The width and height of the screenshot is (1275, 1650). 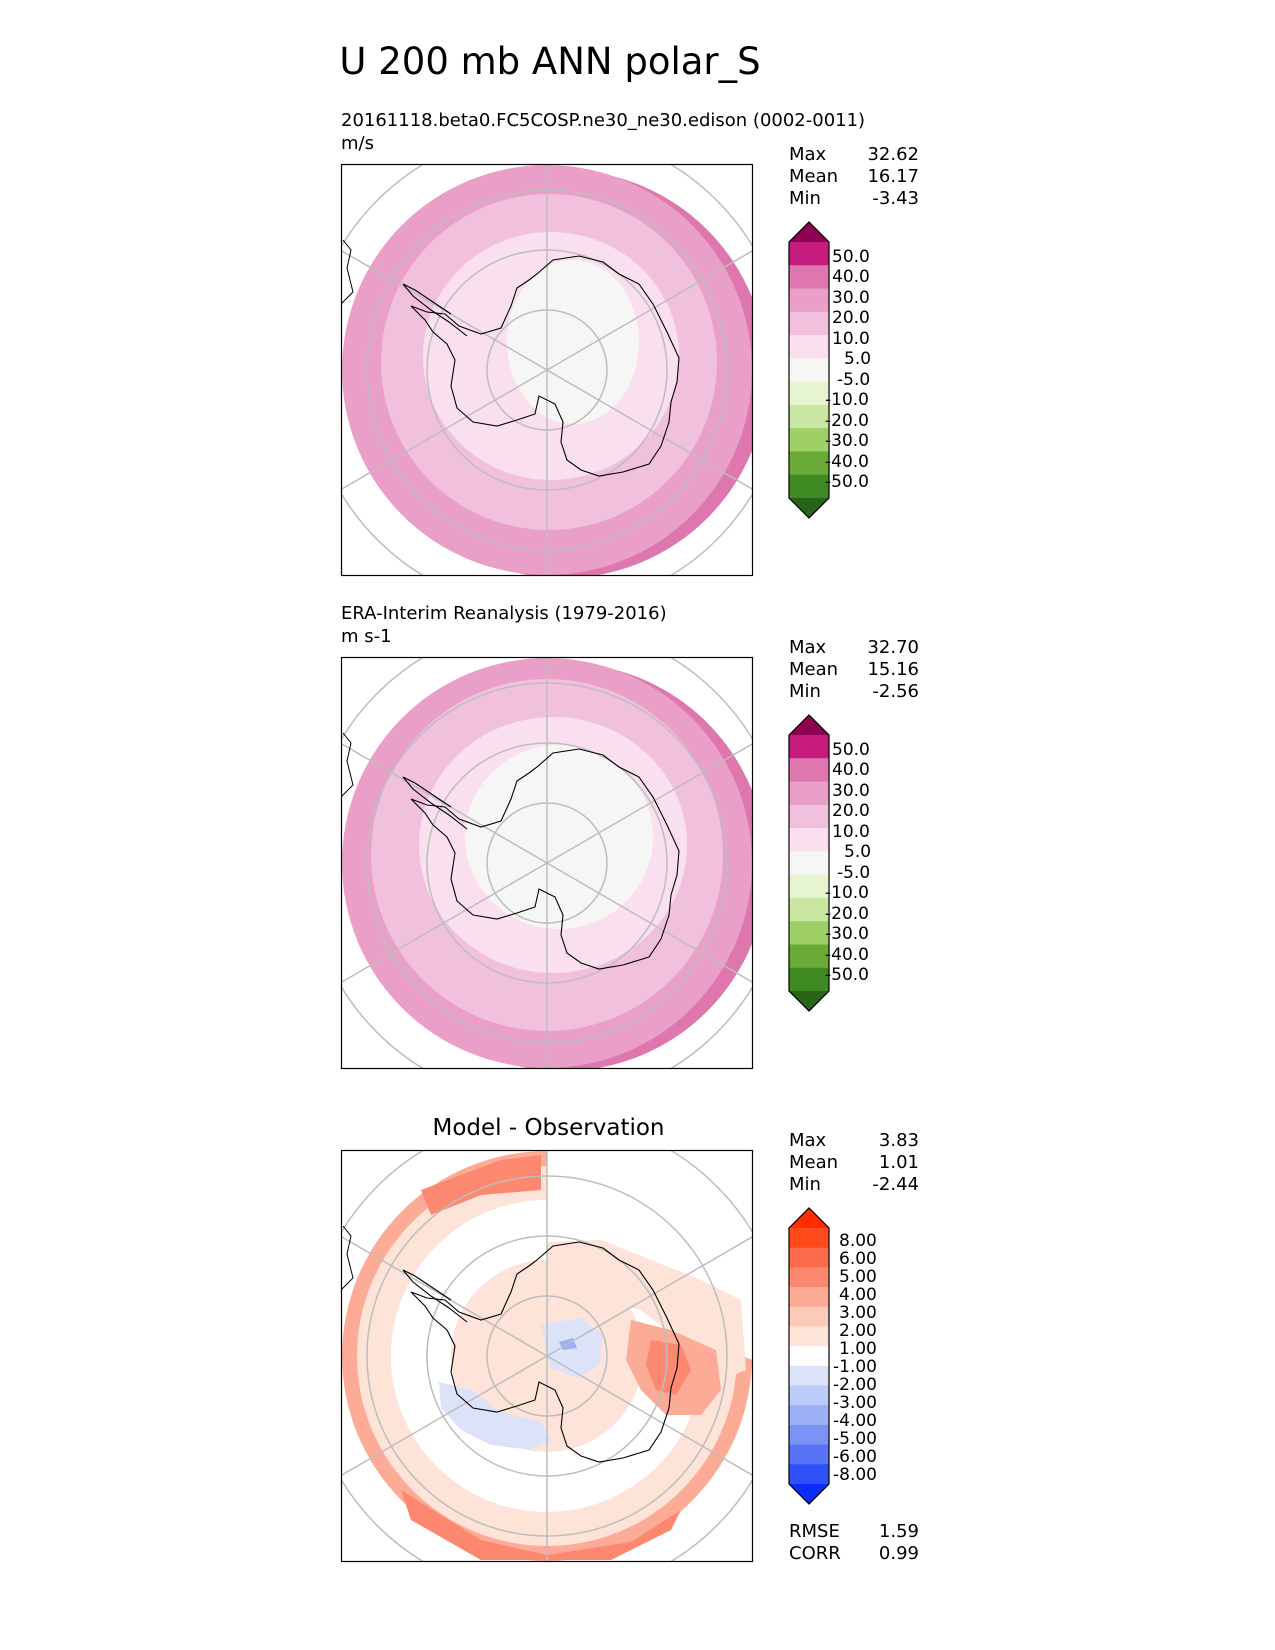 I want to click on map-3-south-america-tip, so click(x=347, y=1258).